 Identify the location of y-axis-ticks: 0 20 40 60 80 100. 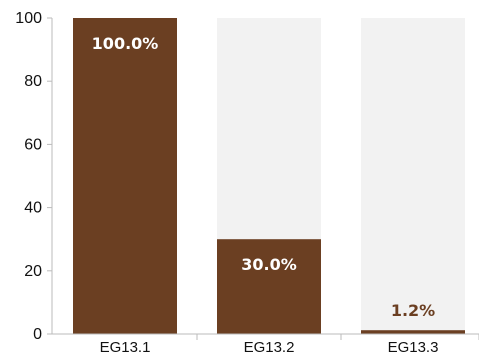
(33, 176).